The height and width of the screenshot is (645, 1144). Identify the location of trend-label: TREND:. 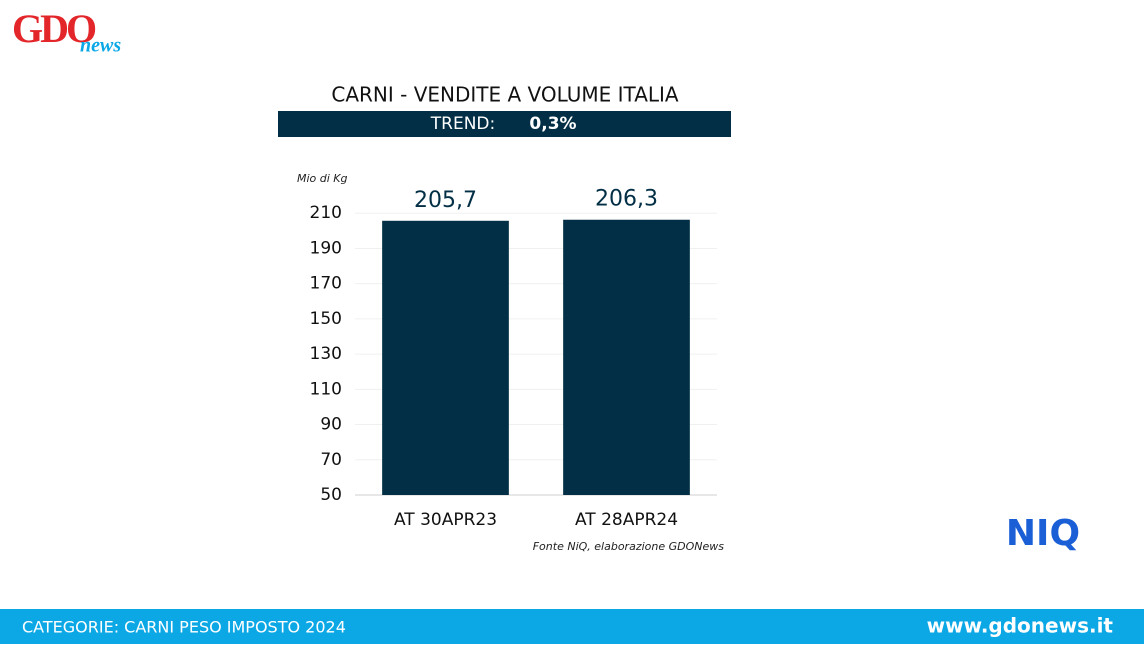
(462, 124).